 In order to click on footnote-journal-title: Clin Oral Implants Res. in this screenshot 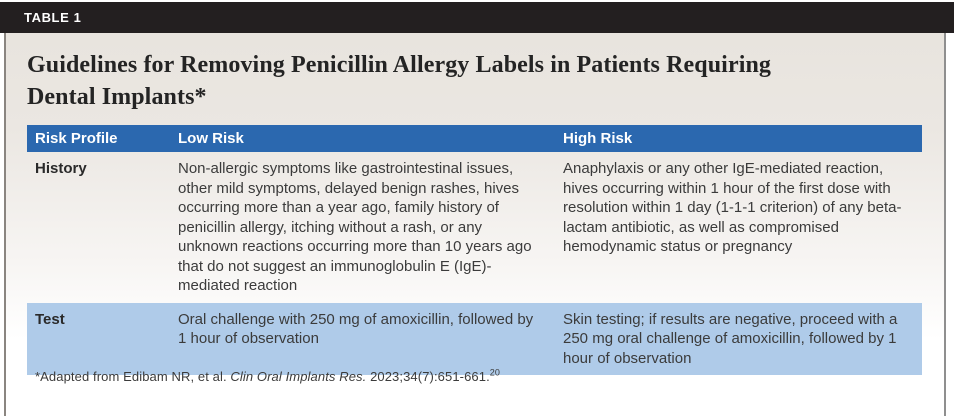, I will do `click(298, 376)`.